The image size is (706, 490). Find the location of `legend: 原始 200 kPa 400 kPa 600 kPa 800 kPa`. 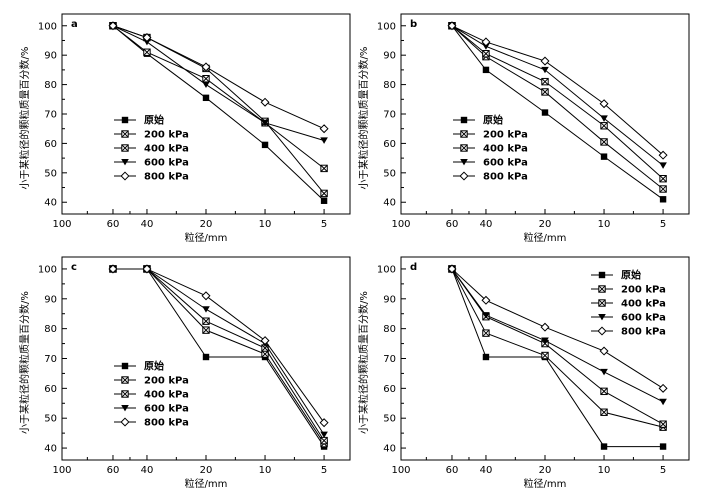

legend: 原始 200 kPa 400 kPa 600 kPa 800 kPa is located at coordinates (151, 394).